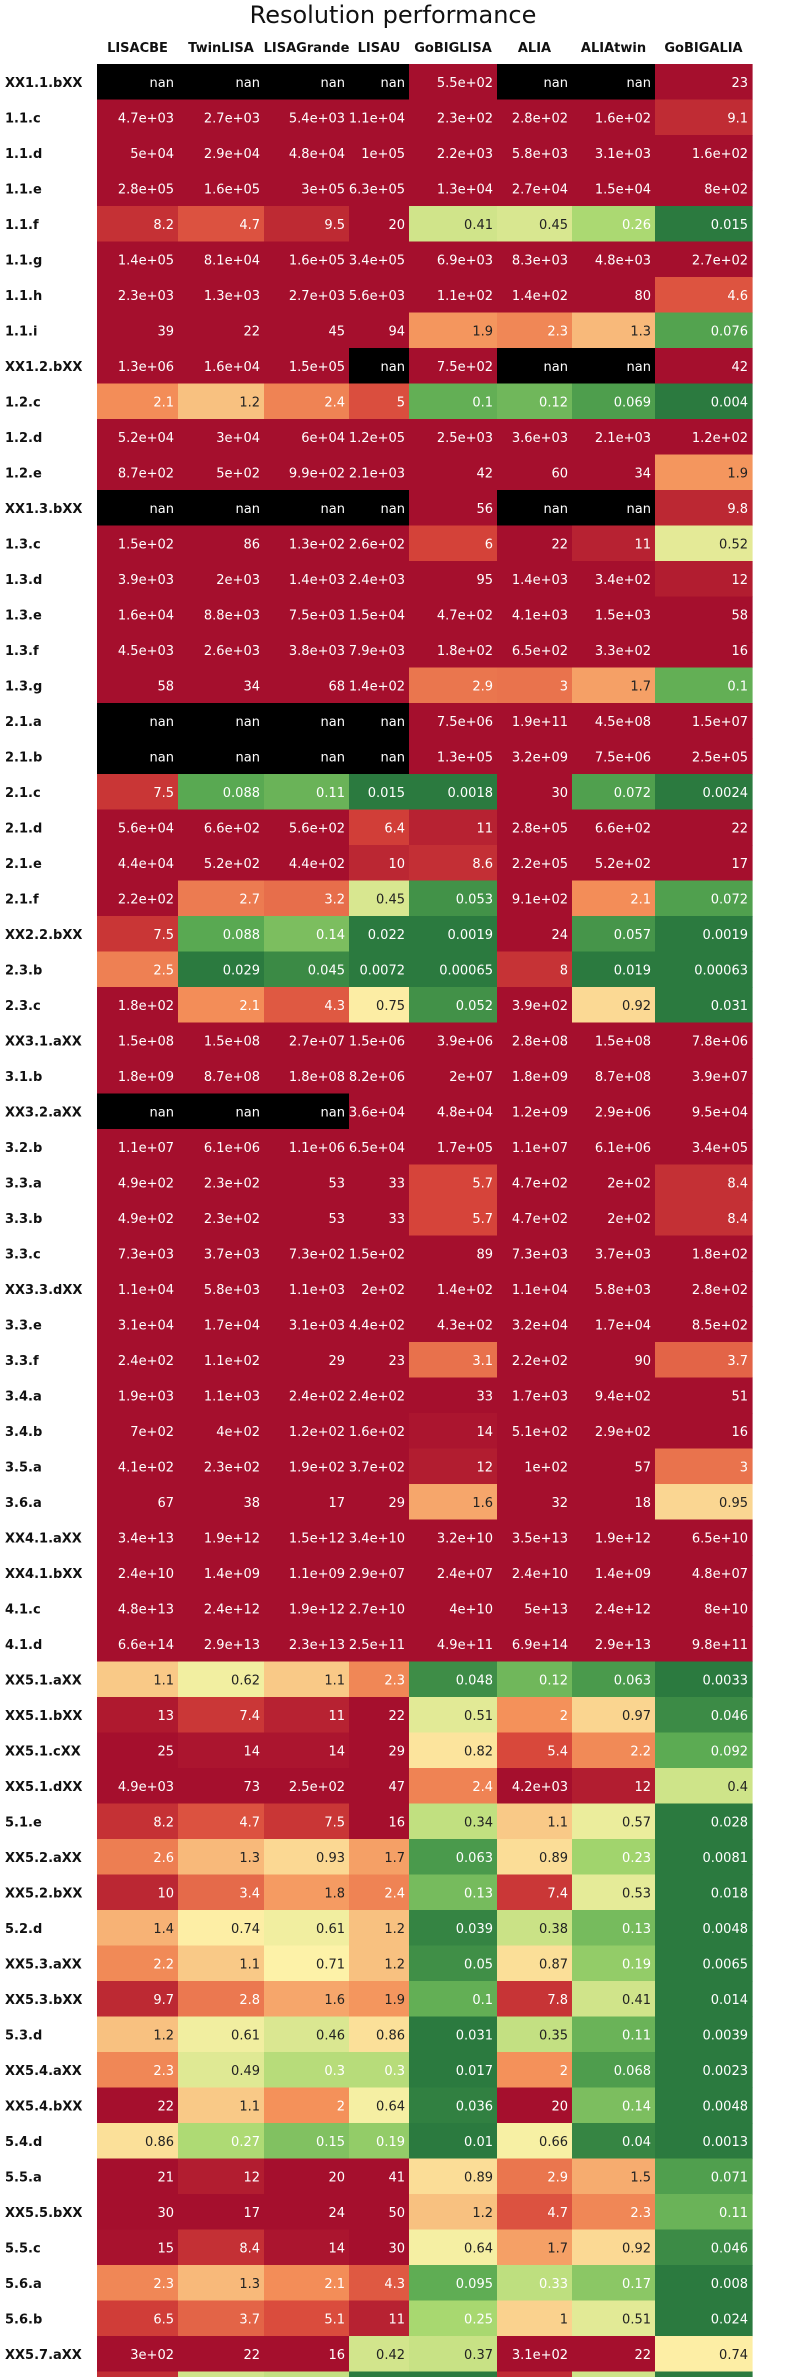  What do you see at coordinates (540, 1041) in the screenshot?
I see `cell-value-label: 2.8e+08` at bounding box center [540, 1041].